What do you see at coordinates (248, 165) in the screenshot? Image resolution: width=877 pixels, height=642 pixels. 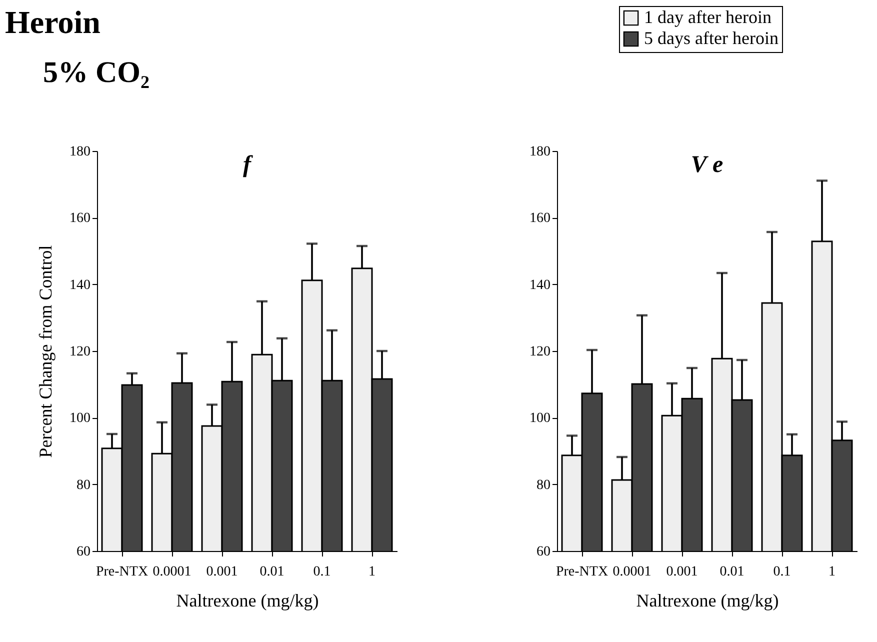 I see `chart-title: f` at bounding box center [248, 165].